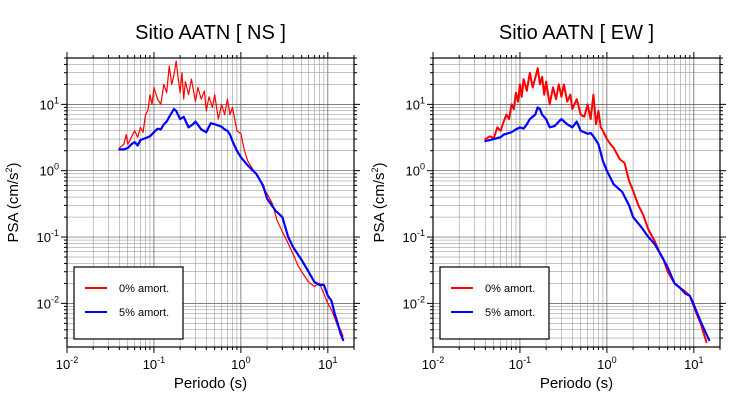 This screenshot has height=400, width=730. I want to click on chart-title: Sitio AATN [ EW ], so click(576, 33).